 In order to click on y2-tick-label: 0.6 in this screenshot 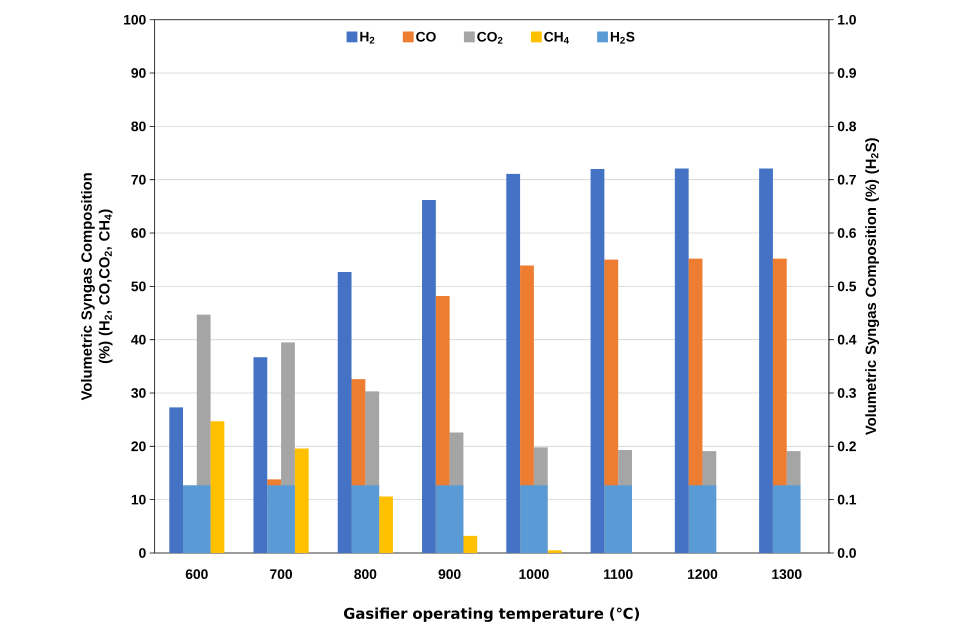, I will do `click(847, 233)`.